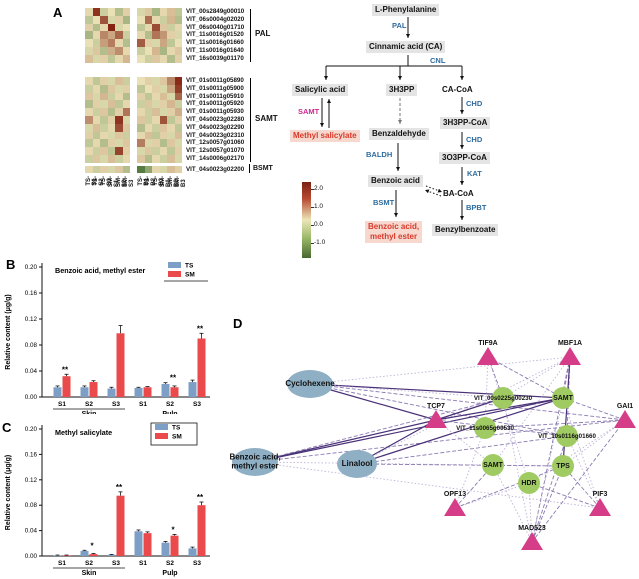  Describe the element at coordinates (399, 134) in the screenshot. I see `node-benzaldehyde: Benzaldehyde` at that location.